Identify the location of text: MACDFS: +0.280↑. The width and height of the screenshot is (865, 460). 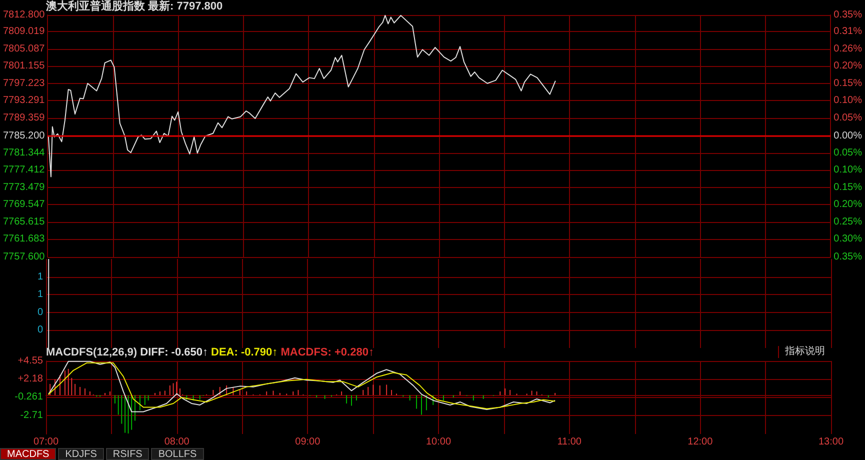
(327, 352).